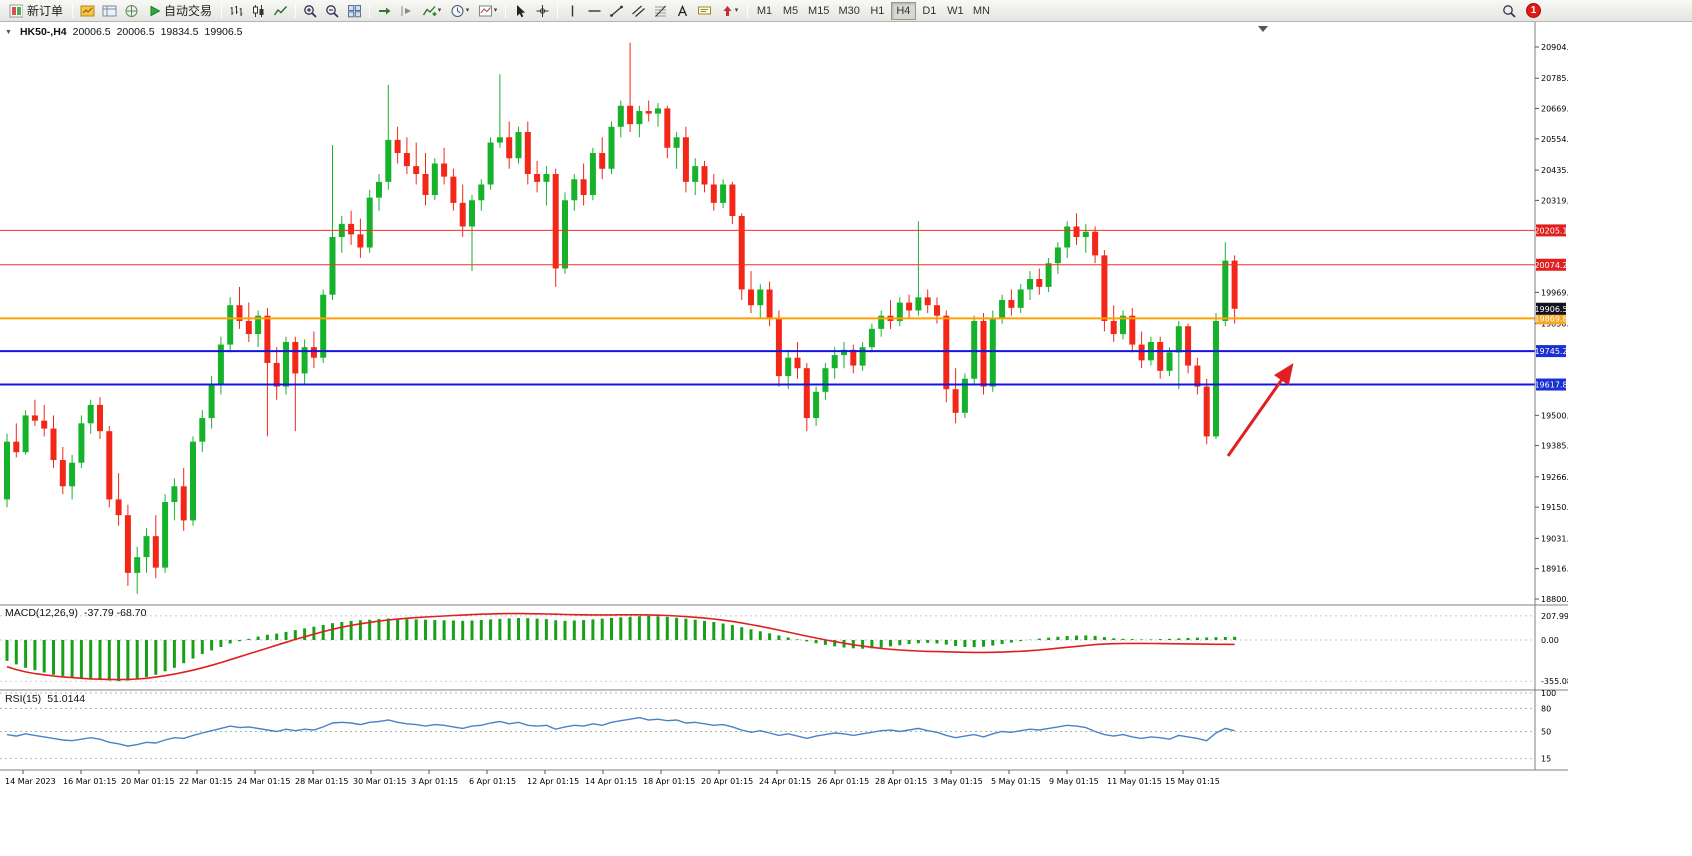 Image resolution: width=1692 pixels, height=856 pixels. I want to click on price-tick-label: 19969.0, so click(1554, 292).